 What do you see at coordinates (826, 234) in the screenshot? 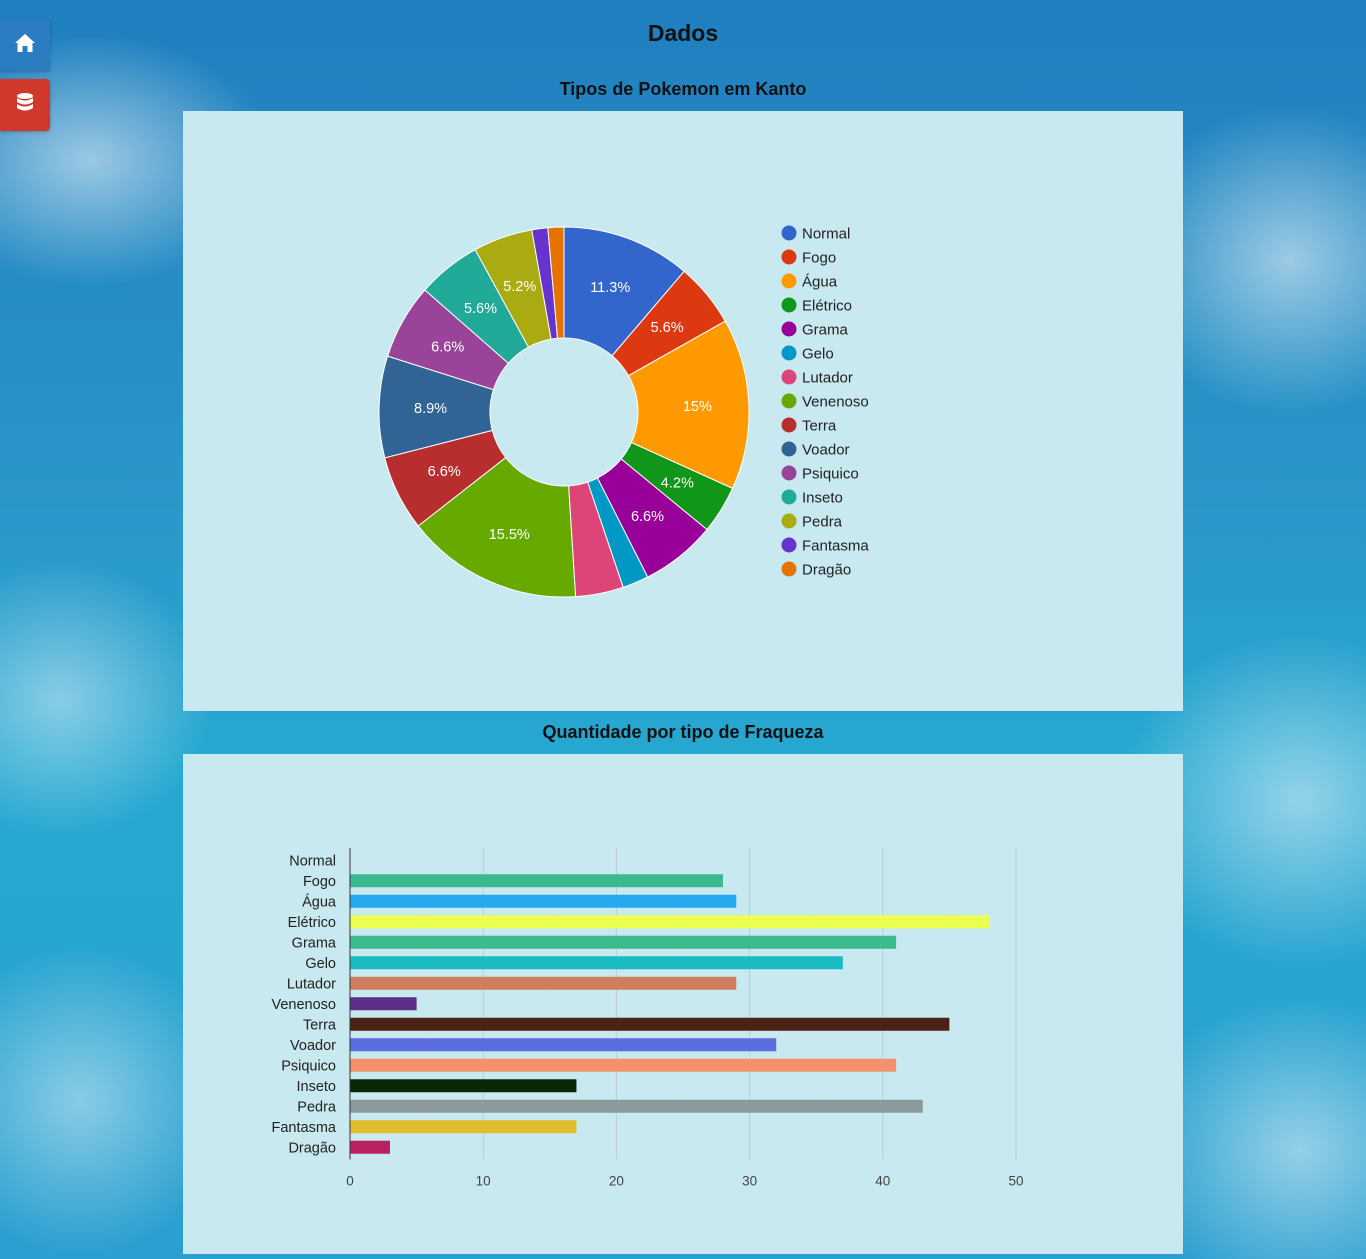
I see `legend-label: Normal` at bounding box center [826, 234].